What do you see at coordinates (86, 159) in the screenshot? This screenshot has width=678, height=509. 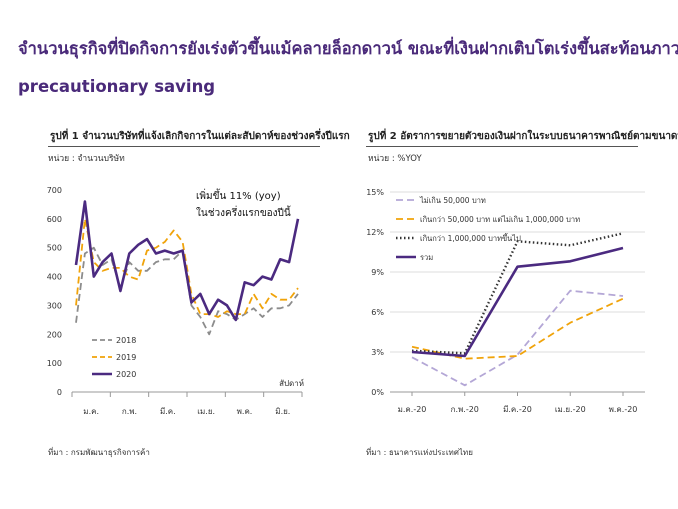 I see `left-unit-label: หน่วย : จำนวนบริษัท` at bounding box center [86, 159].